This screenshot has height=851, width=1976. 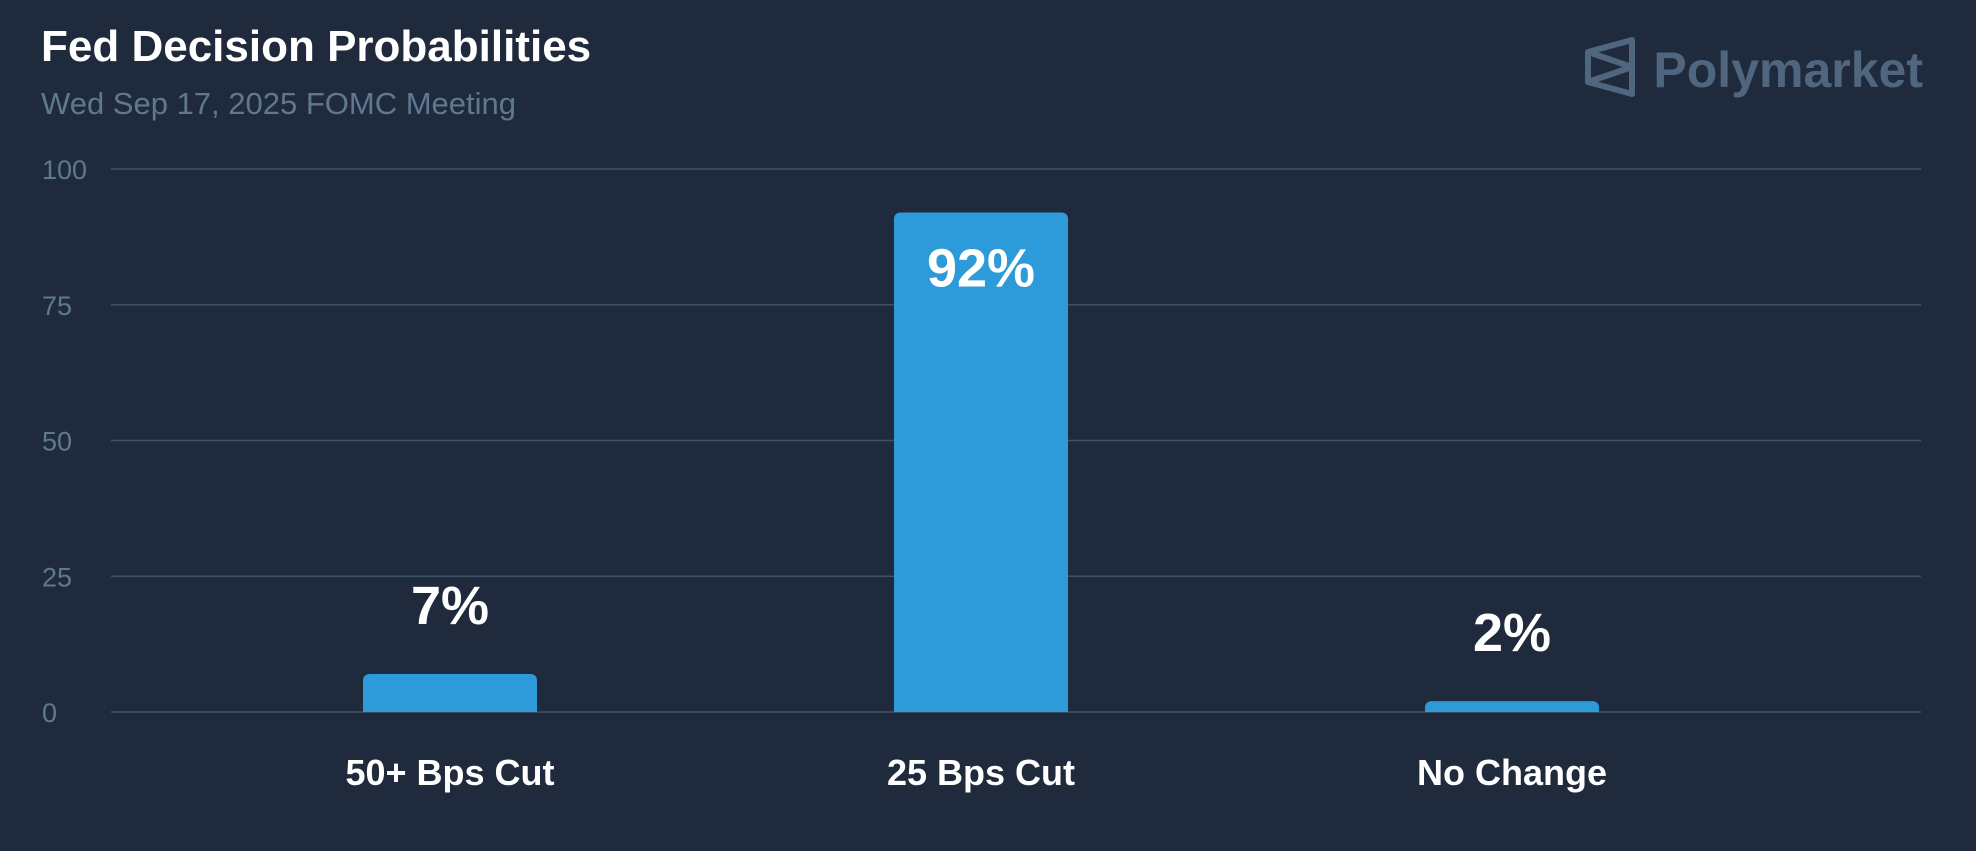 I want to click on brand-logo: Polymarket, so click(x=1753, y=69).